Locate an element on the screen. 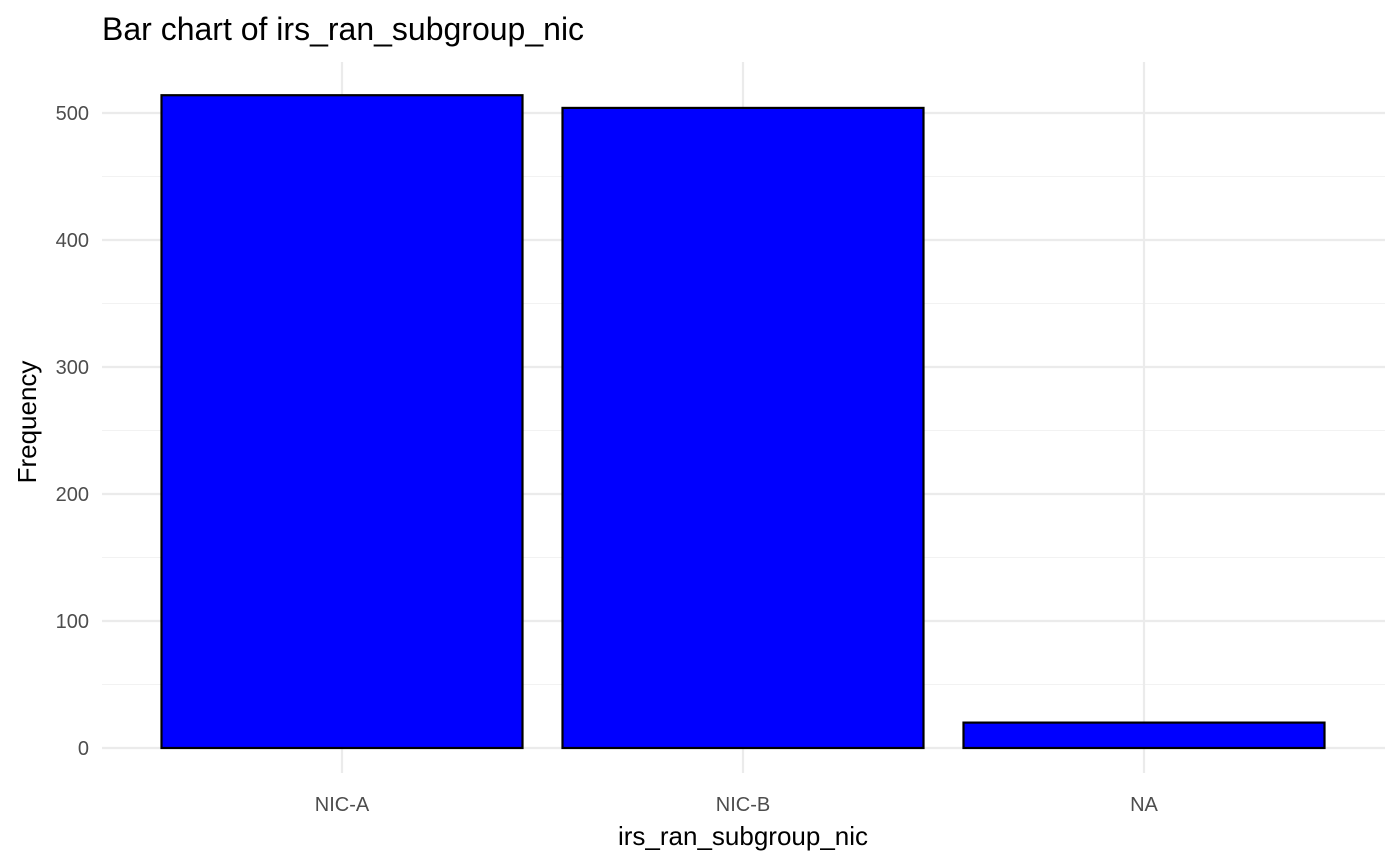  x-axis-ticks: NIC-A NIC-B NA is located at coordinates (737, 805).